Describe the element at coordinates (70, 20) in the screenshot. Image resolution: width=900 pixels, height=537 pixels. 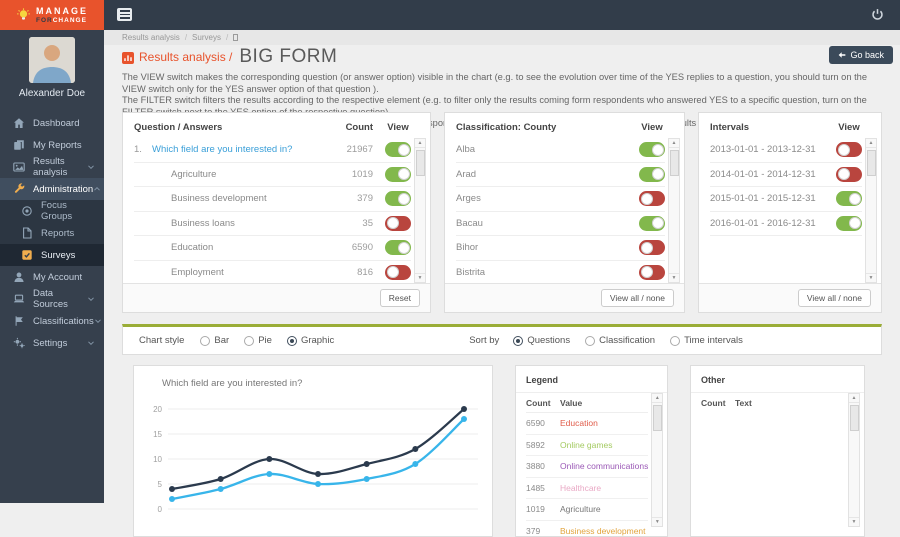
I see `brand-change: CHANGE` at that location.